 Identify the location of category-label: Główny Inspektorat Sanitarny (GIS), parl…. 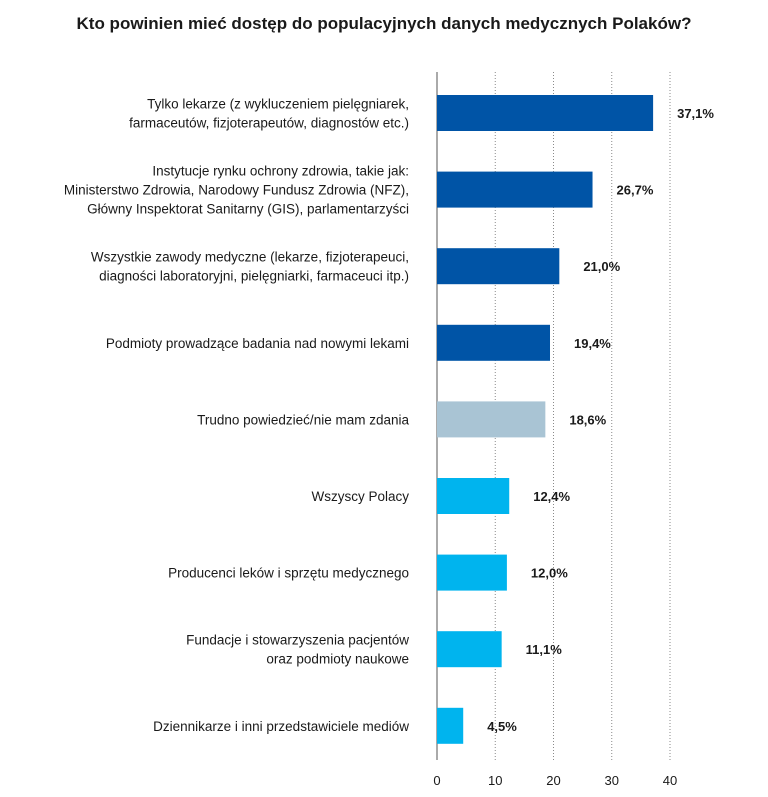
(248, 209).